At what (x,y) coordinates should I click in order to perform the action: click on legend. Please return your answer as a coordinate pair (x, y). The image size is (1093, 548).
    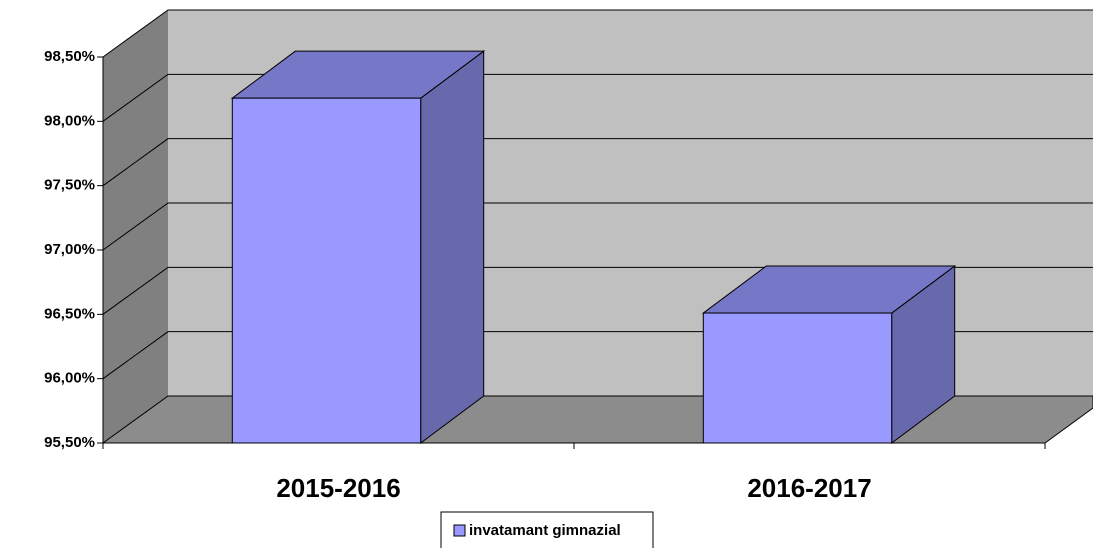
    Looking at the image, I should click on (547, 529).